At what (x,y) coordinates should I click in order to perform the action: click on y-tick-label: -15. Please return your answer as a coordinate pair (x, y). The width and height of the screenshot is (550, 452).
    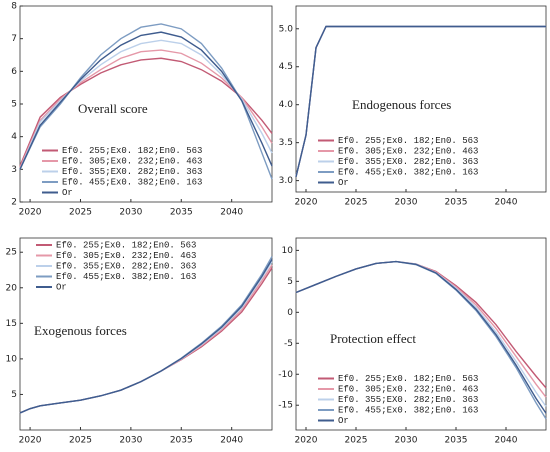
    Looking at the image, I should click on (285, 406).